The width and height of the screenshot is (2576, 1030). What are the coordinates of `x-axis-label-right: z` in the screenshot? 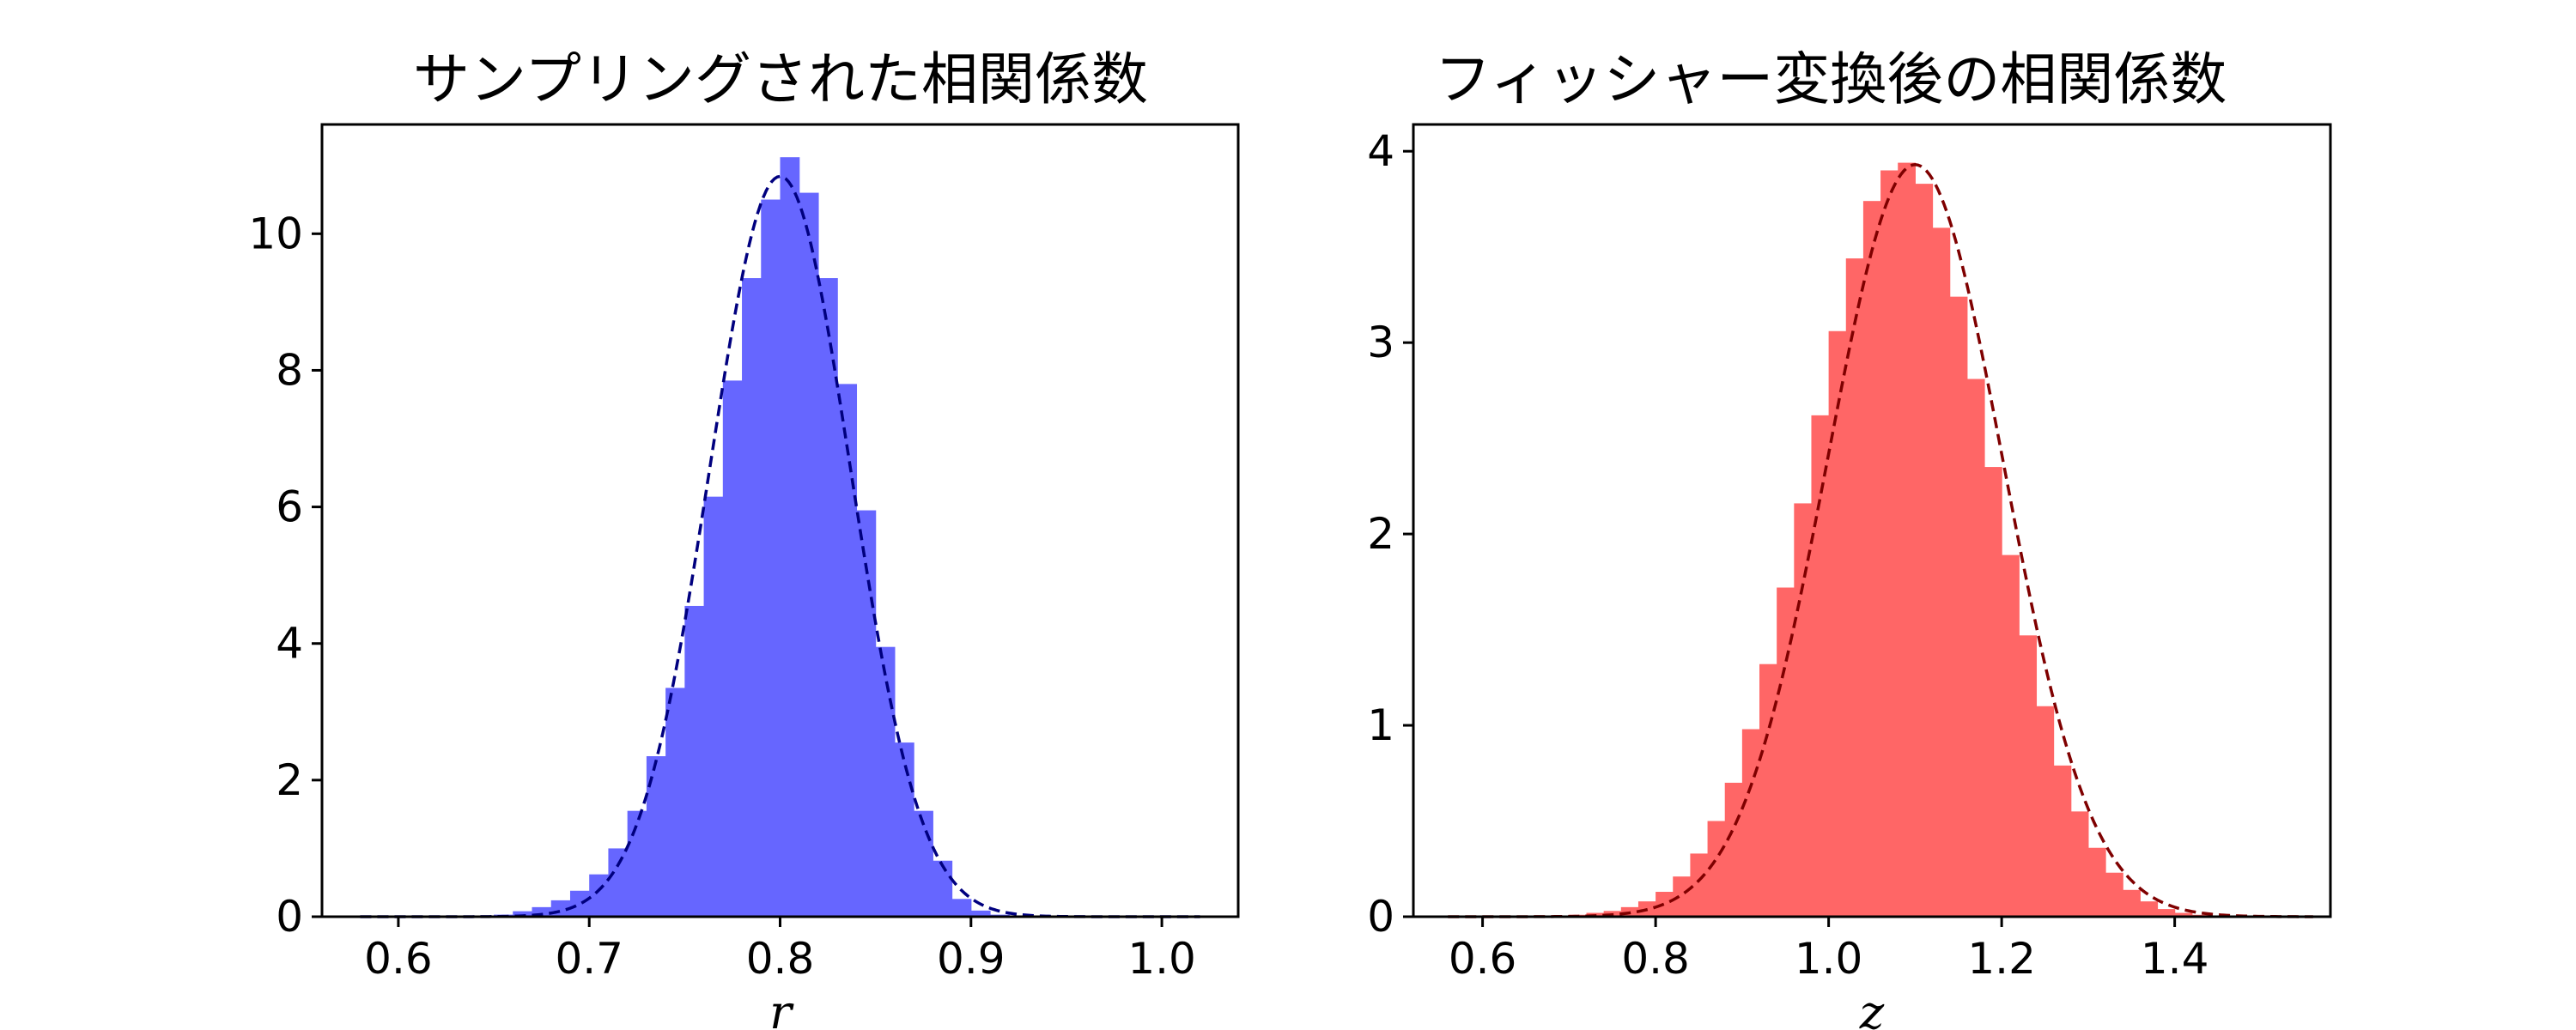 It's located at (1872, 1007).